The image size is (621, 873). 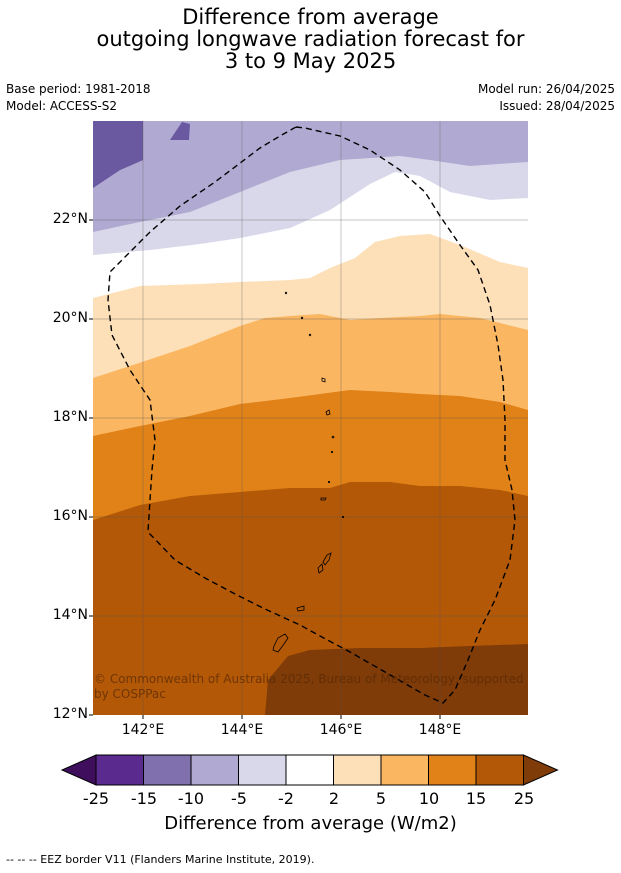 What do you see at coordinates (557, 106) in the screenshot?
I see `issued-date: Issued: 28/04/2025` at bounding box center [557, 106].